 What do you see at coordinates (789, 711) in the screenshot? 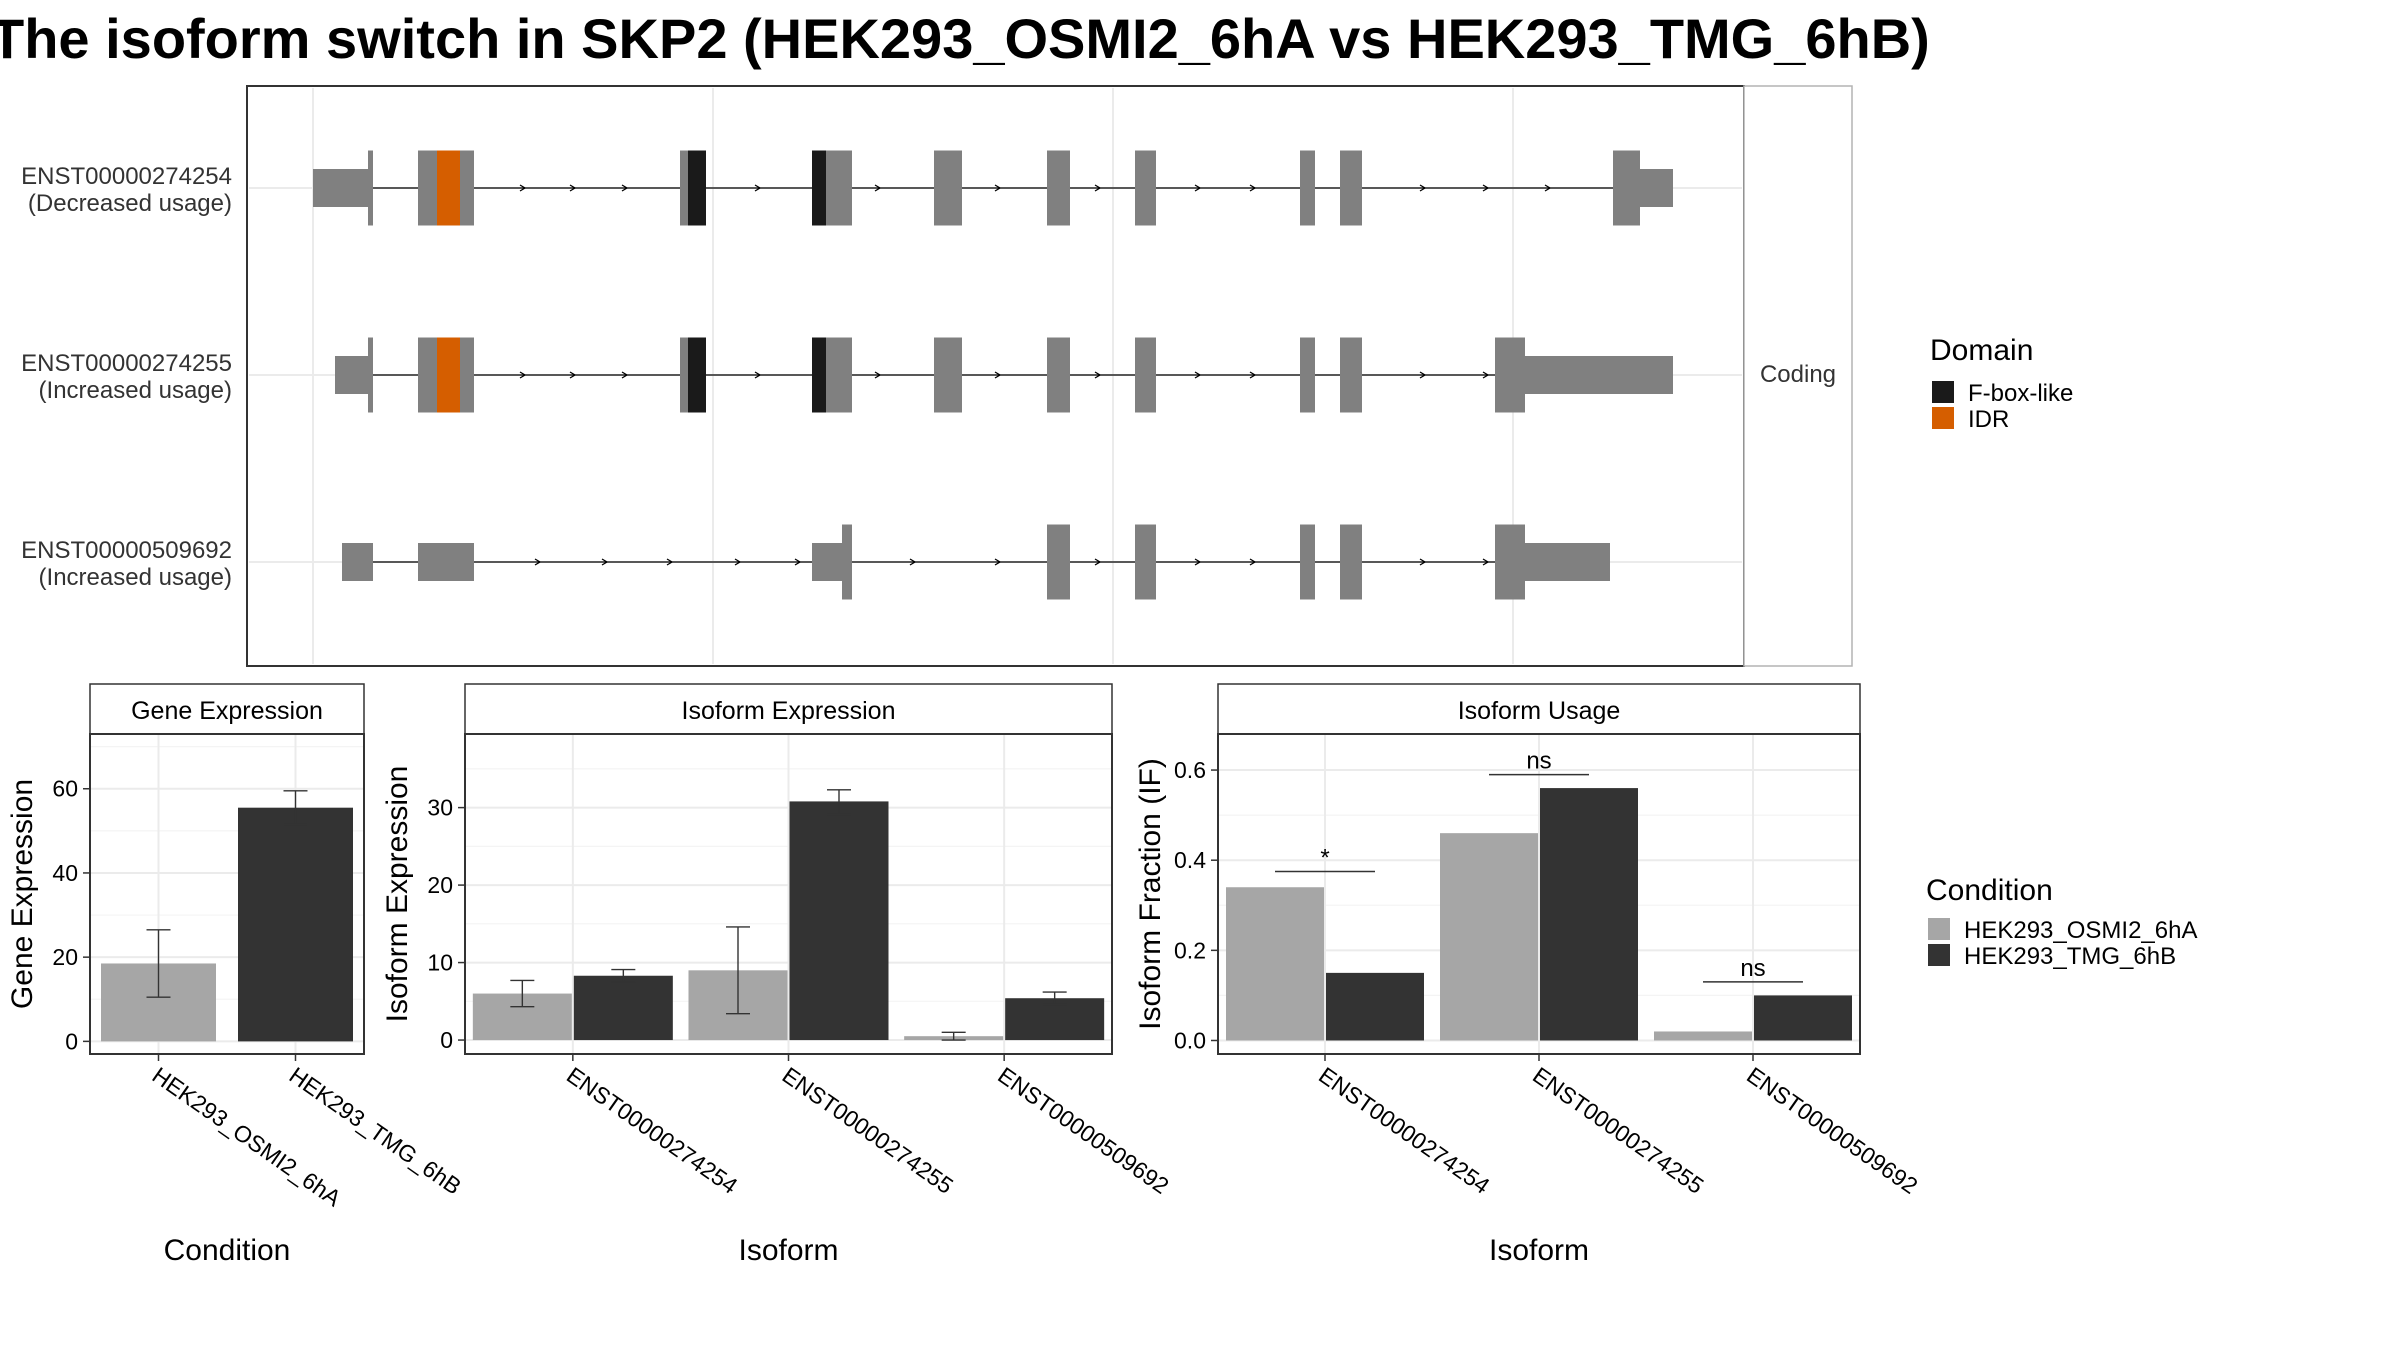
I see `panel-strip-title: Isoform Expression` at bounding box center [789, 711].